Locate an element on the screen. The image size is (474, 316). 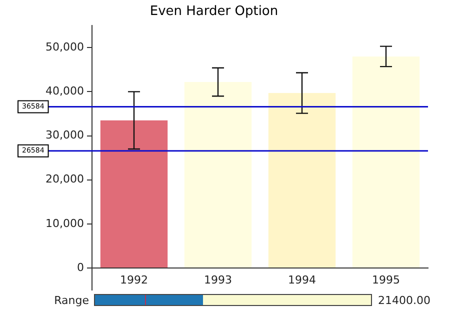
y-tick-label: 0 is located at coordinates (80, 267).